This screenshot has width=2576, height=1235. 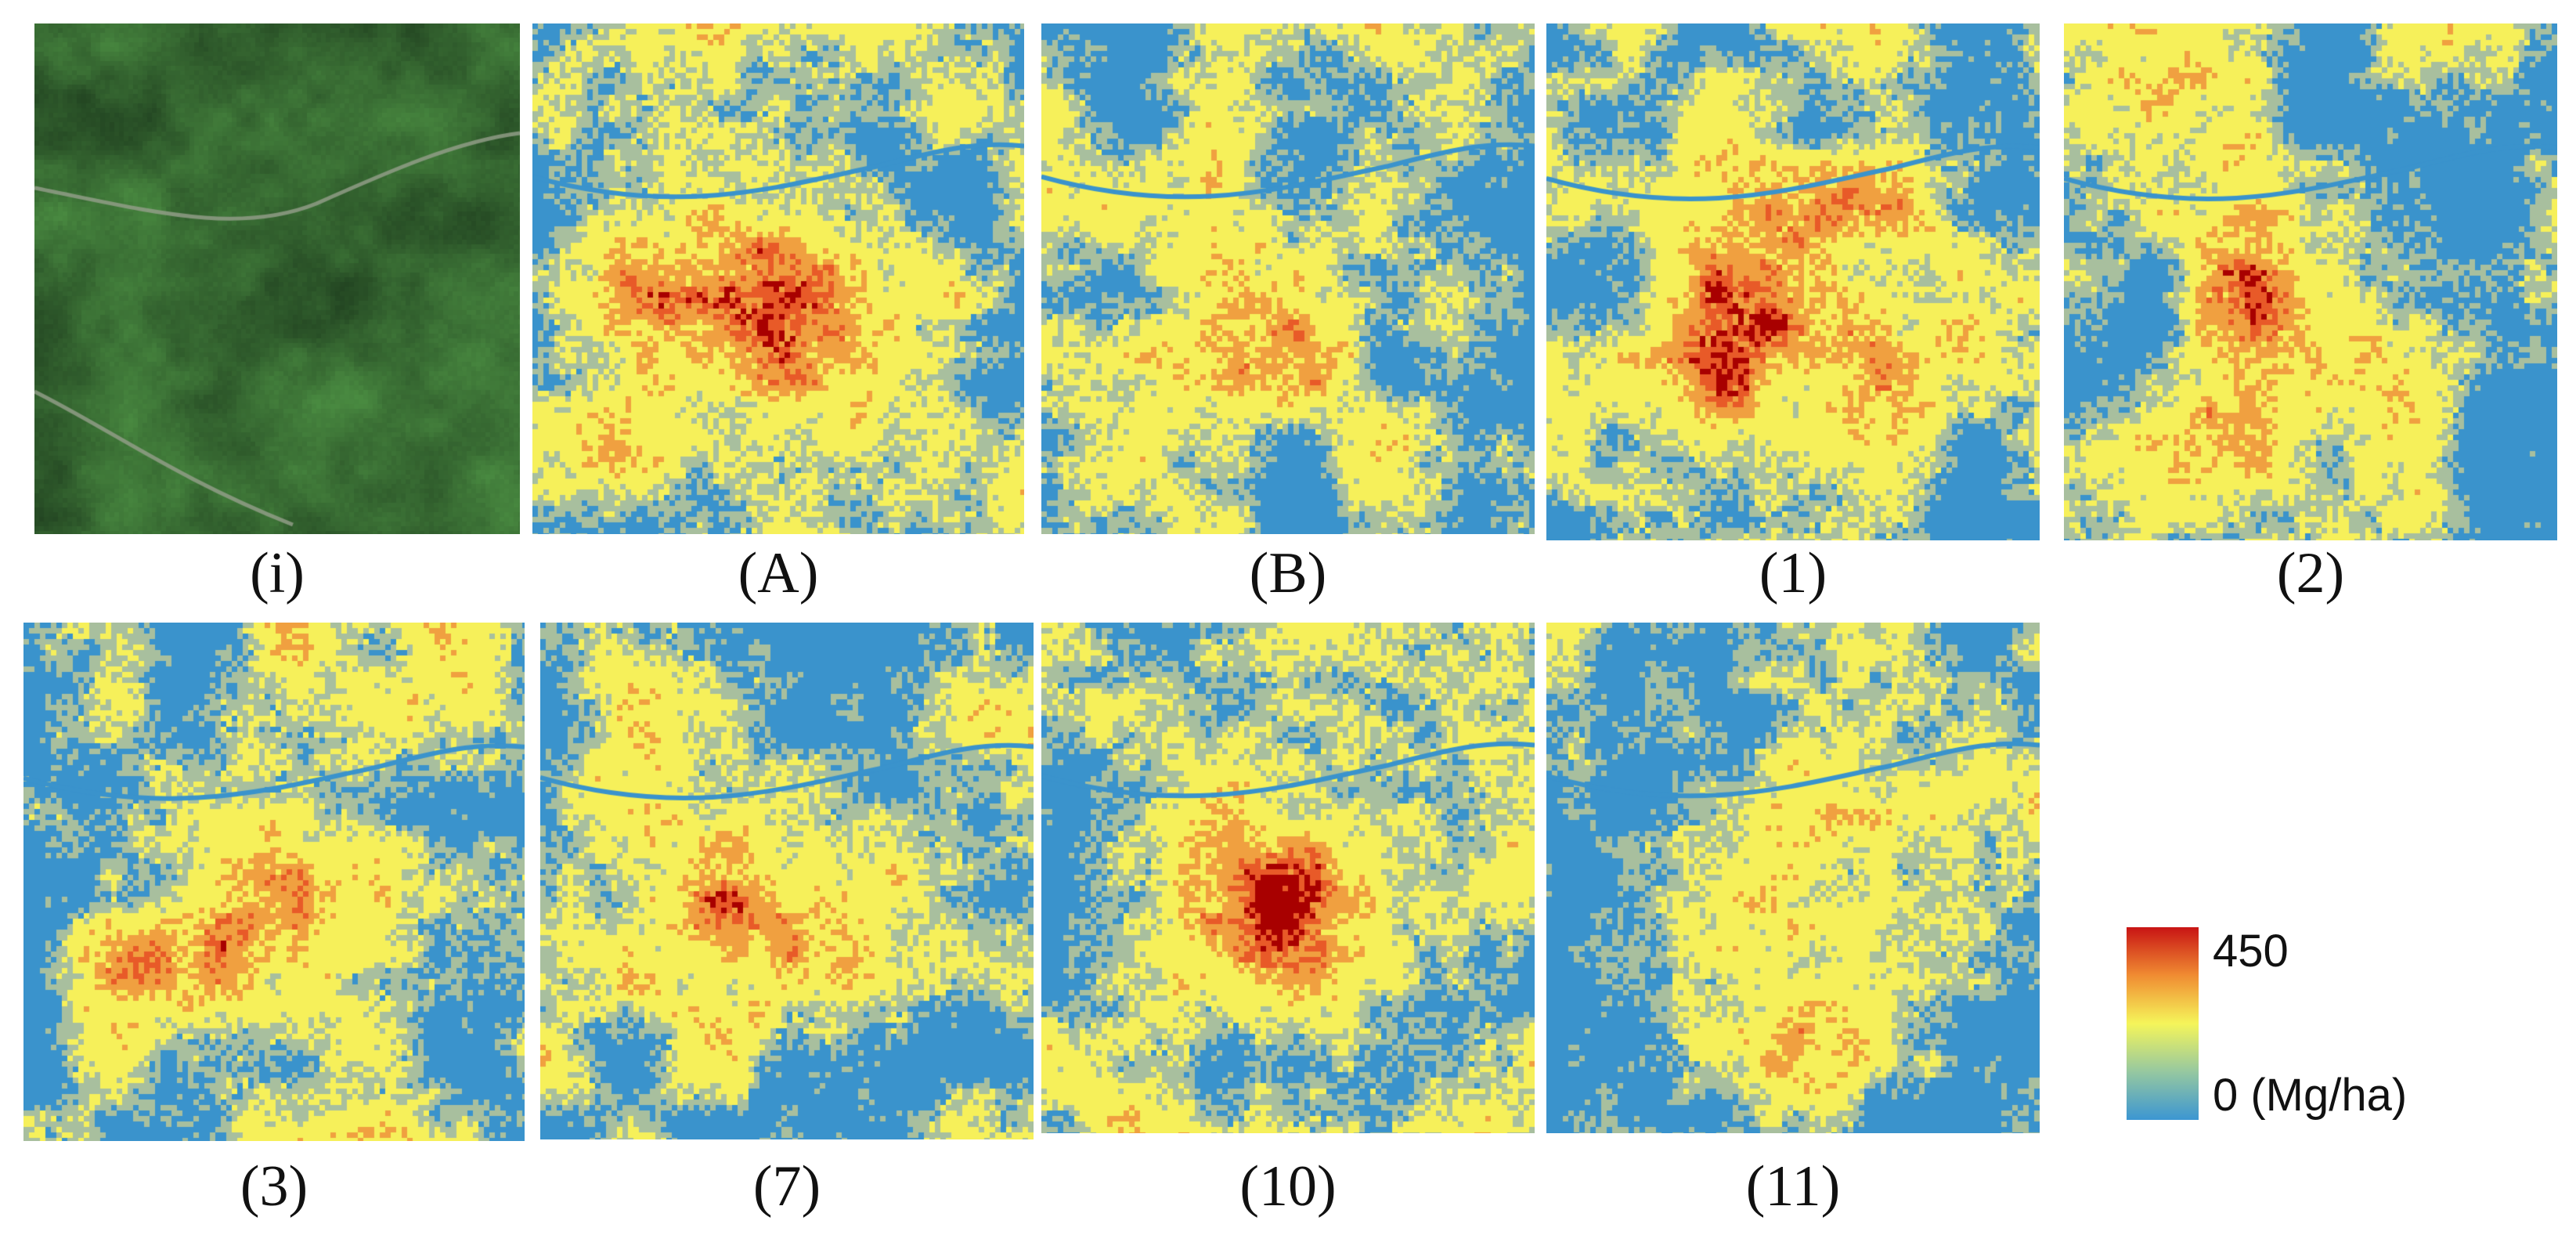 I want to click on biomass-map-panel-A, so click(x=778, y=278).